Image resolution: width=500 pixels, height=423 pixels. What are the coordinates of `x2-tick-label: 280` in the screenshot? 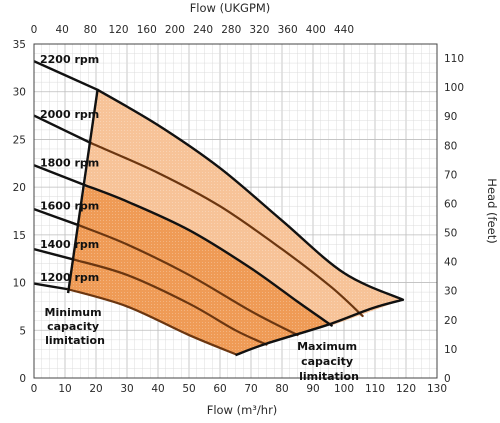 It's located at (231, 30).